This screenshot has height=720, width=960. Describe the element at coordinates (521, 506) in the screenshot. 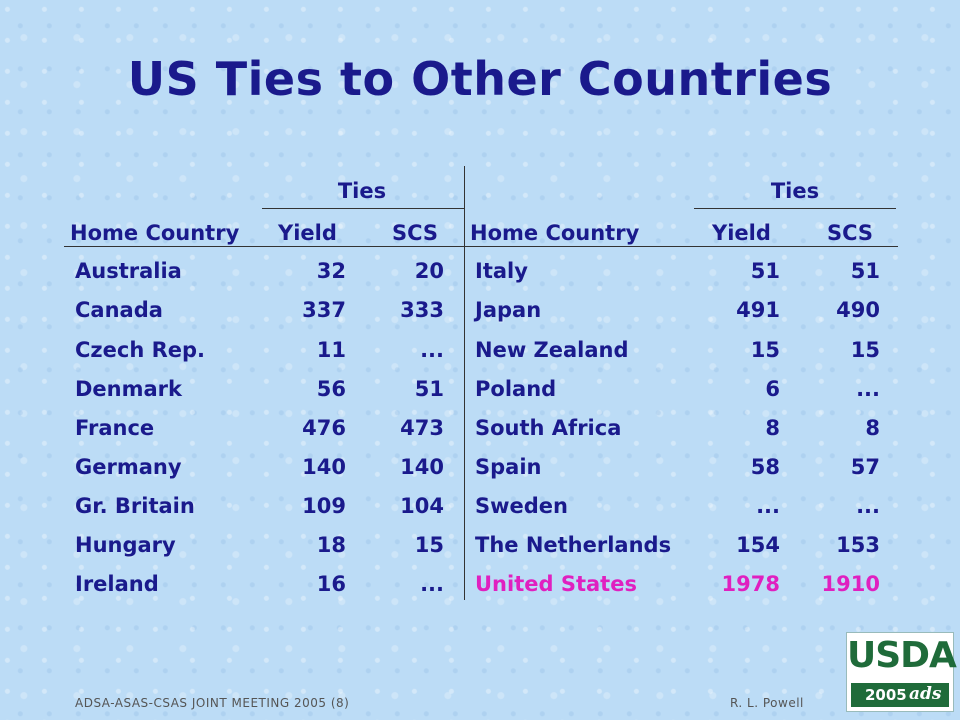

I see `table-cell-country: Sweden` at that location.